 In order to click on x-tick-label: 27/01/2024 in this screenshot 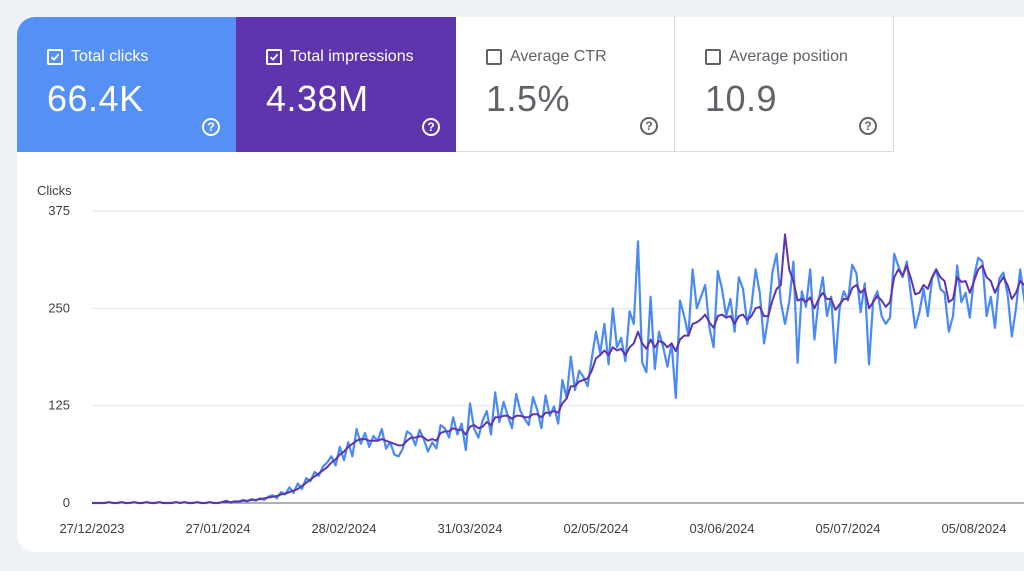, I will do `click(217, 528)`.